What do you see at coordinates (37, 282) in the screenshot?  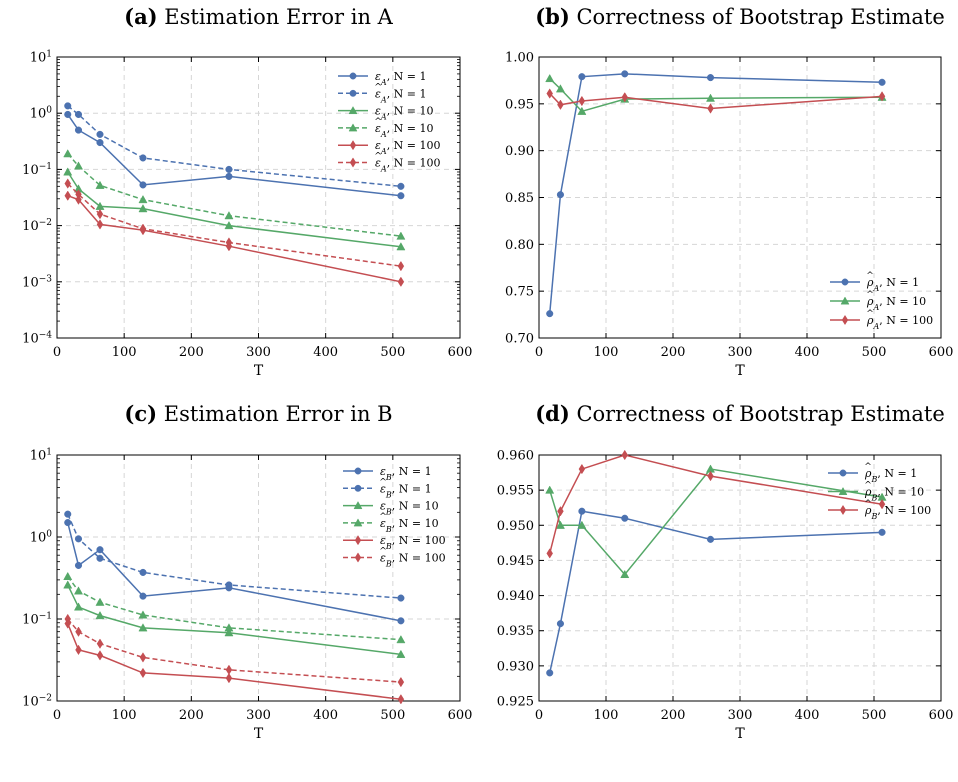 I see `y-tick-label: 10⁻³` at bounding box center [37, 282].